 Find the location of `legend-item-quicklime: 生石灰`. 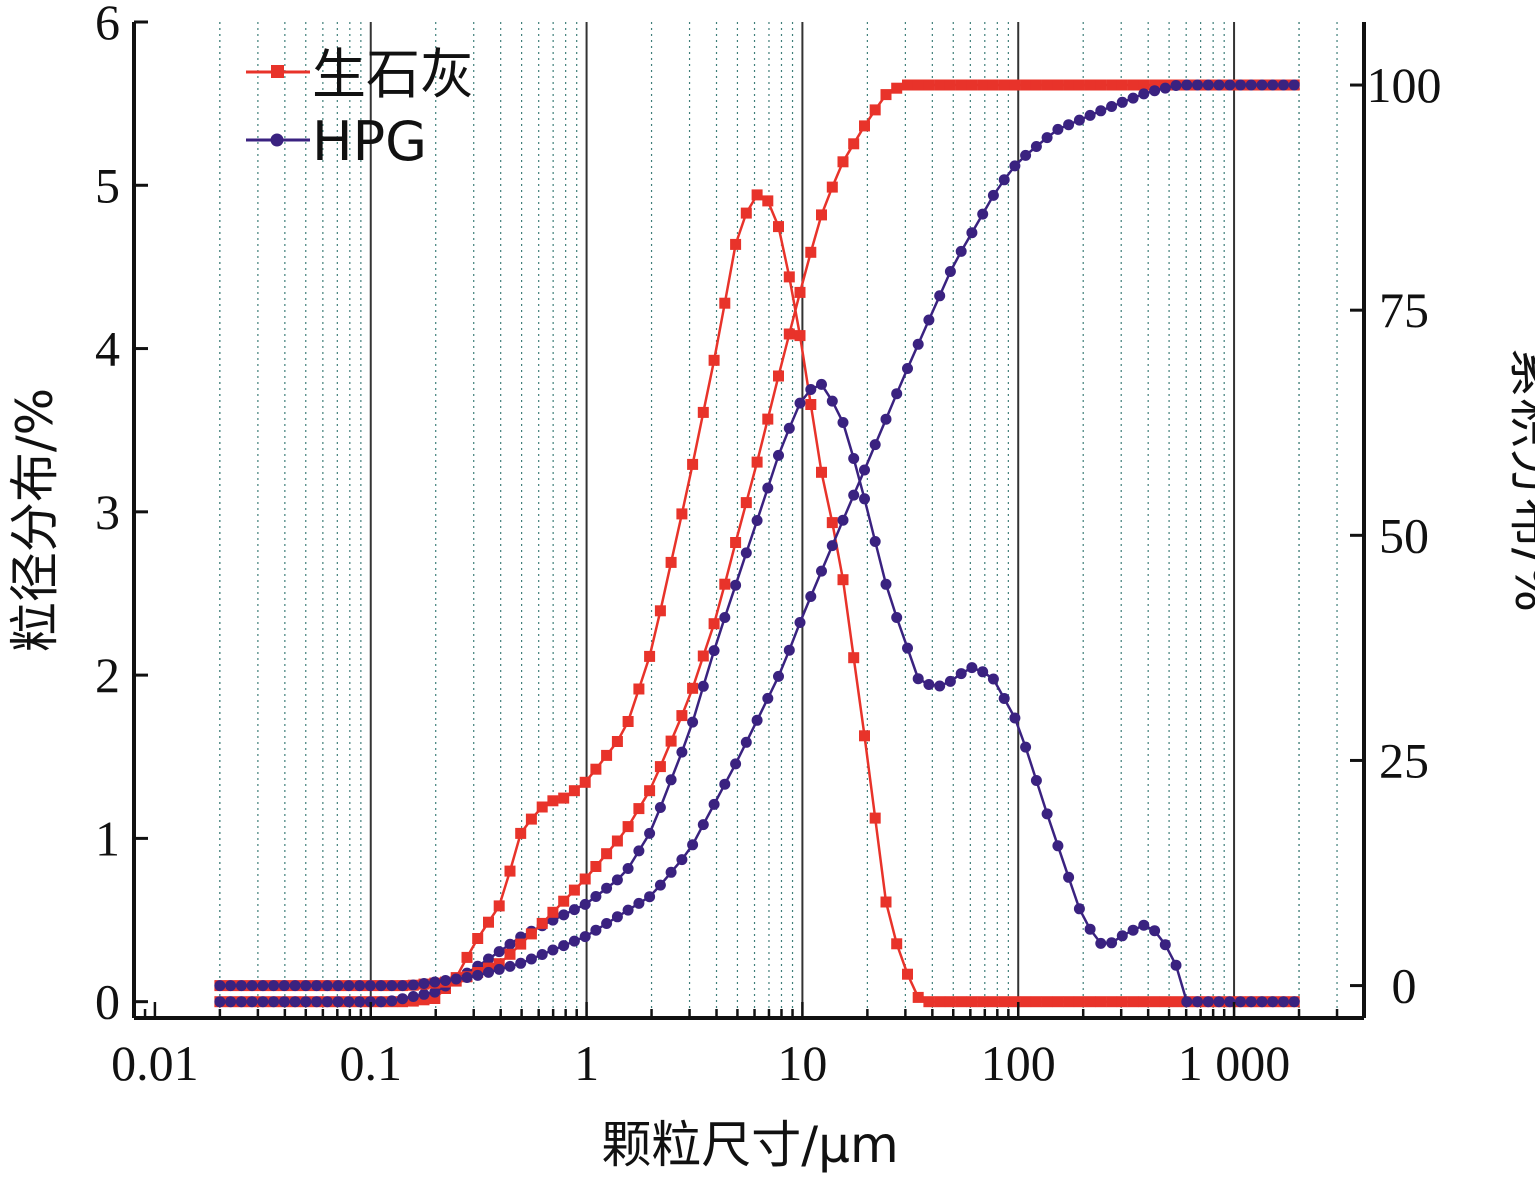

legend-item-quicklime: 生石灰 is located at coordinates (360, 74).